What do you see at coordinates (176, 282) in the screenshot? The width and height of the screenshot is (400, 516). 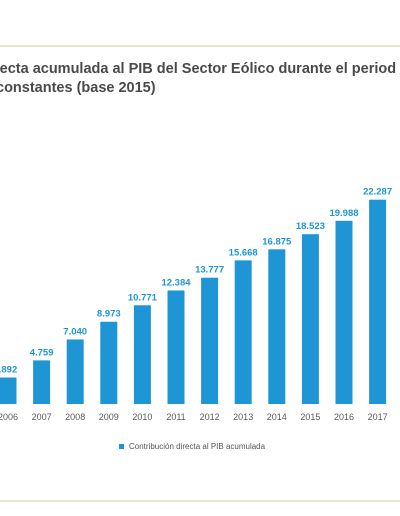 I see `data-label-2011: 12.384` at bounding box center [176, 282].